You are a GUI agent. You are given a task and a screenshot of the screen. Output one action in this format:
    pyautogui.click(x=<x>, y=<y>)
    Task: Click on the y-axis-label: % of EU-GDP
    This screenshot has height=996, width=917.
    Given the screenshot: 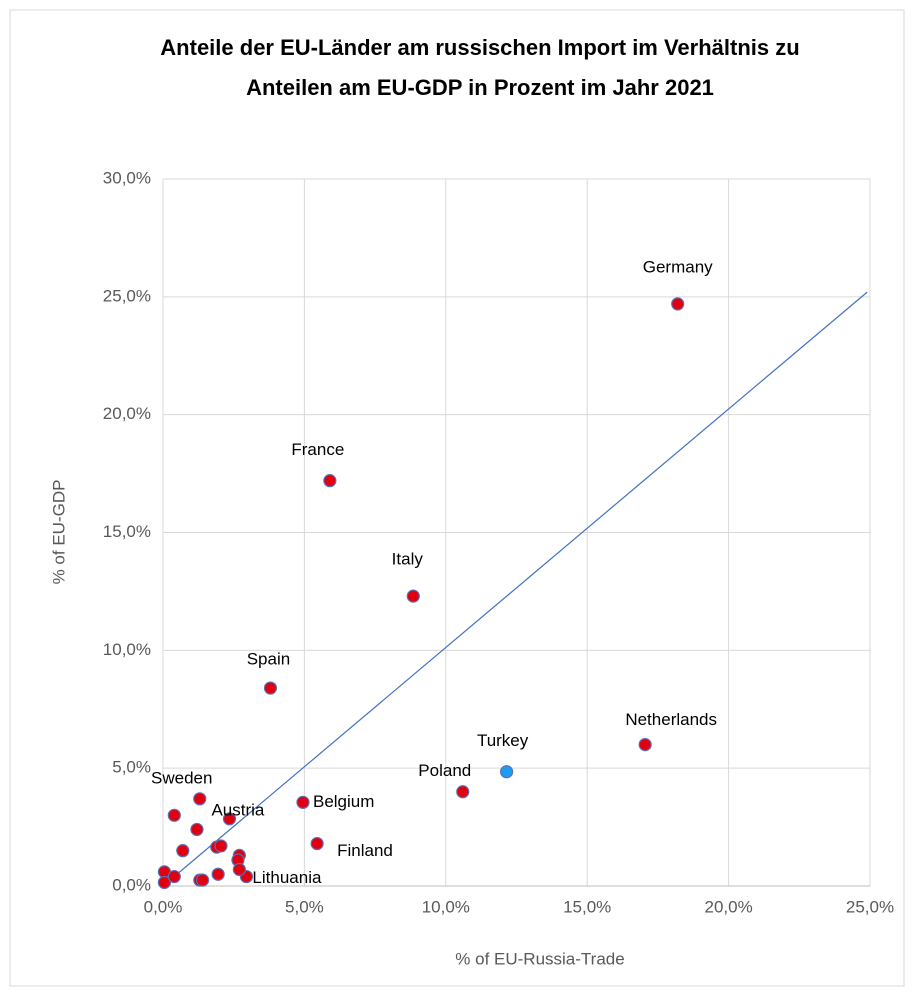 What is the action you would take?
    pyautogui.click(x=58, y=532)
    